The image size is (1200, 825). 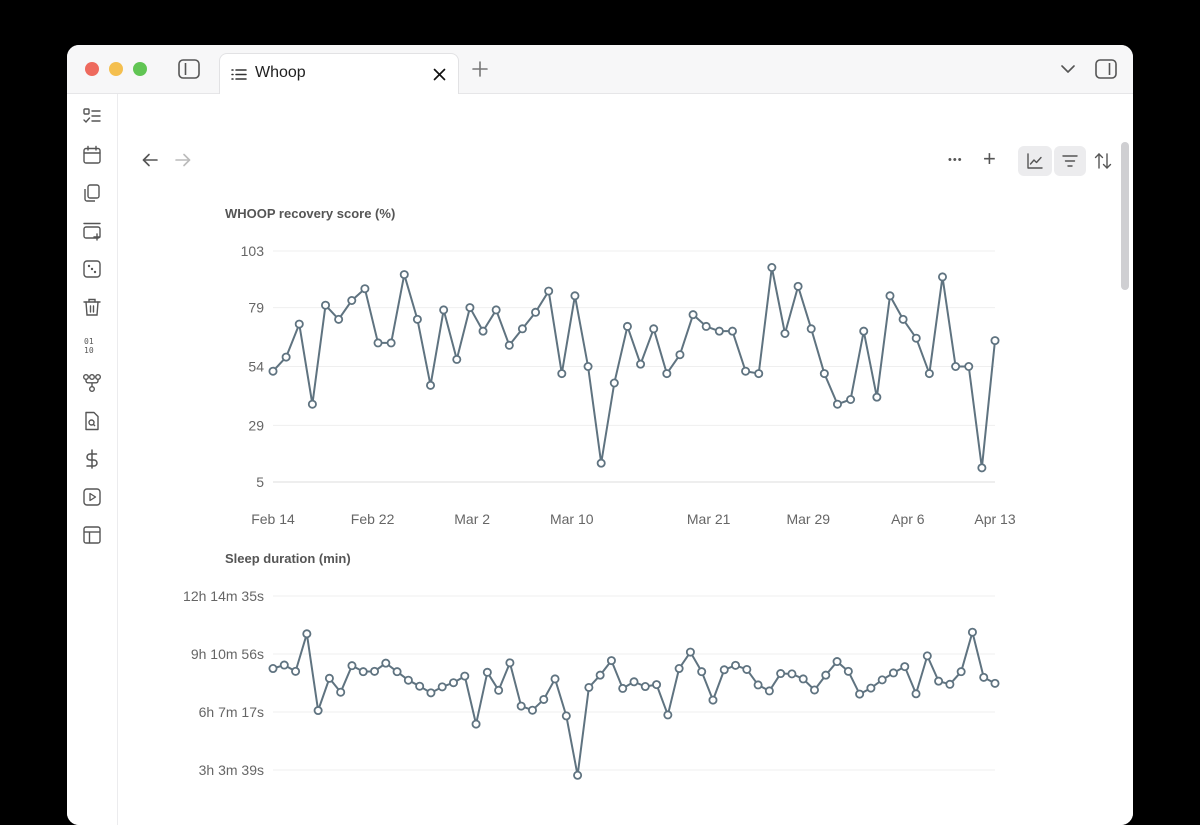 I want to click on scrollbar, so click(x=1125, y=216).